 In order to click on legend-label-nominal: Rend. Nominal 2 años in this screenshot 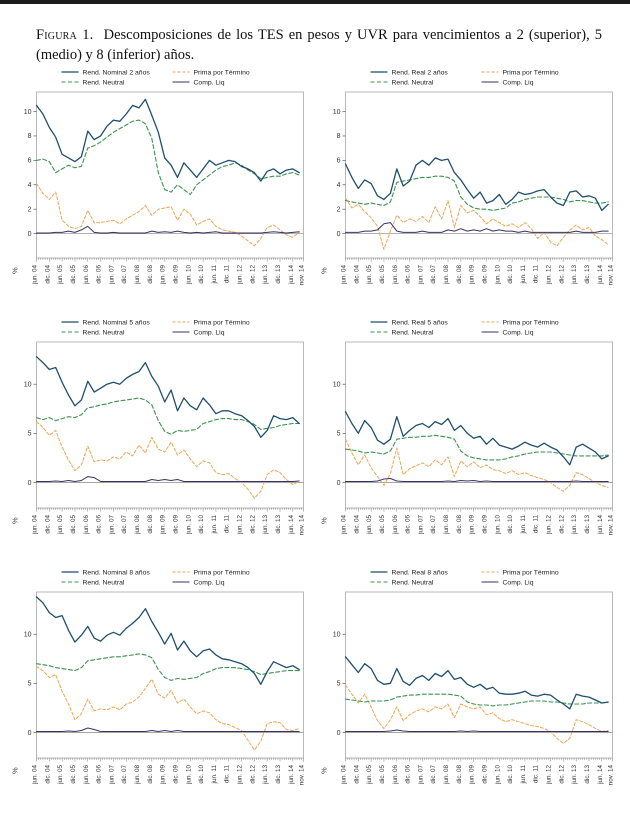, I will do `click(117, 73)`.